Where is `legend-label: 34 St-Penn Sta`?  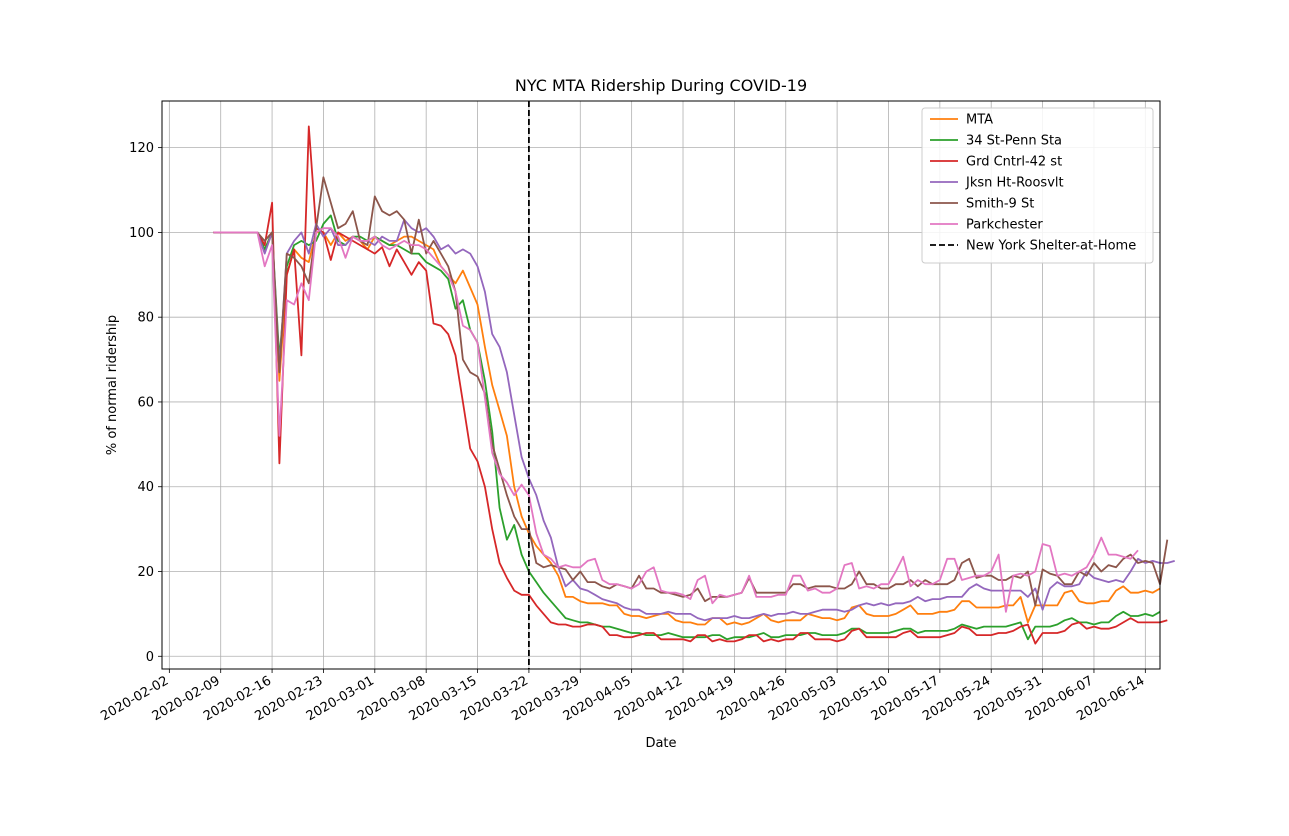
legend-label: 34 St-Penn Sta is located at coordinates (1014, 141).